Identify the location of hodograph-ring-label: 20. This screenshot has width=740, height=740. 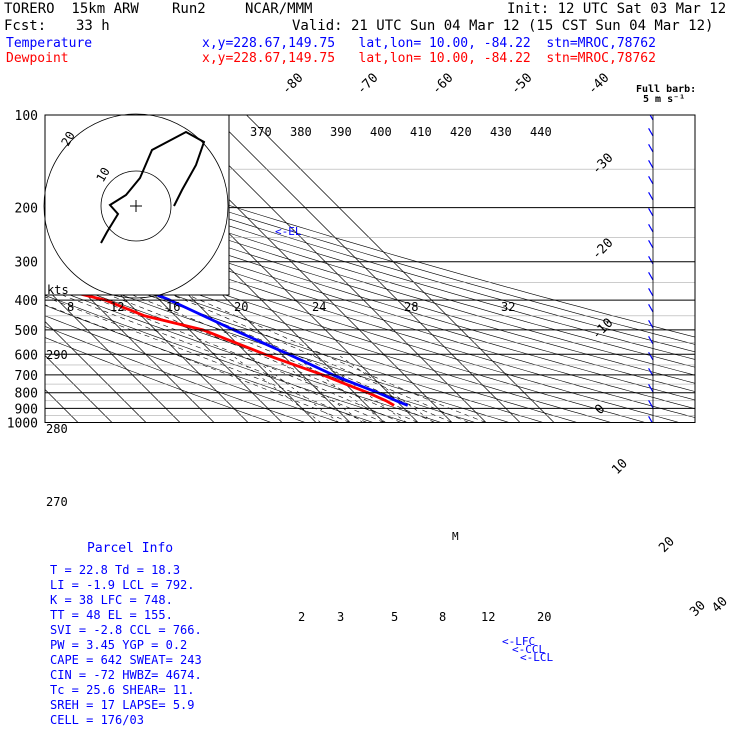
(67, 139).